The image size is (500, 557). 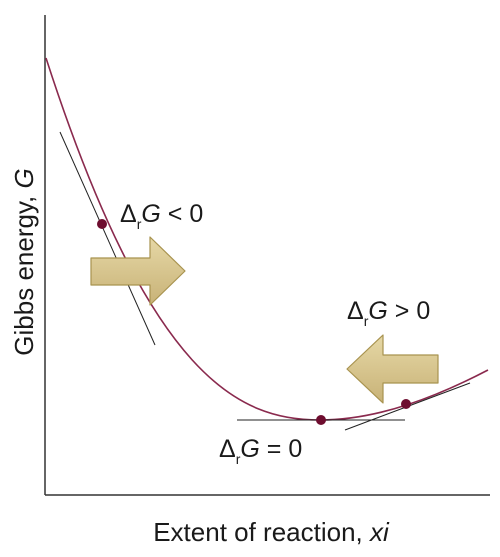 What do you see at coordinates (138, 271) in the screenshot?
I see `arrow-right-icon` at bounding box center [138, 271].